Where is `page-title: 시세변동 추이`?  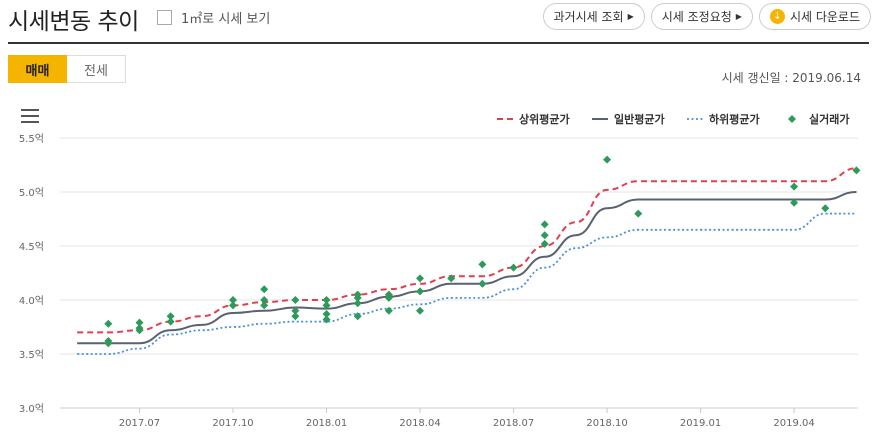 page-title: 시세변동 추이 is located at coordinates (73, 22).